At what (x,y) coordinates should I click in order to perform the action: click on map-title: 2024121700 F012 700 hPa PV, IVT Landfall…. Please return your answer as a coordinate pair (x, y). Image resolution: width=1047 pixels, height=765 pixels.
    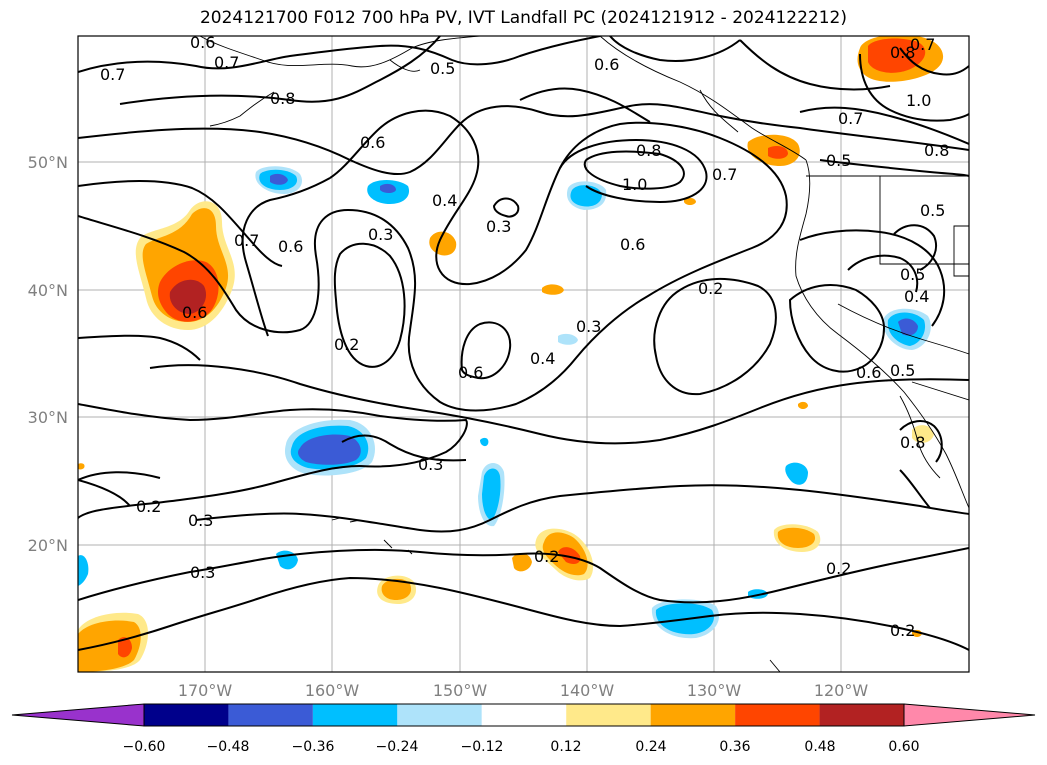
    Looking at the image, I should click on (523, 18).